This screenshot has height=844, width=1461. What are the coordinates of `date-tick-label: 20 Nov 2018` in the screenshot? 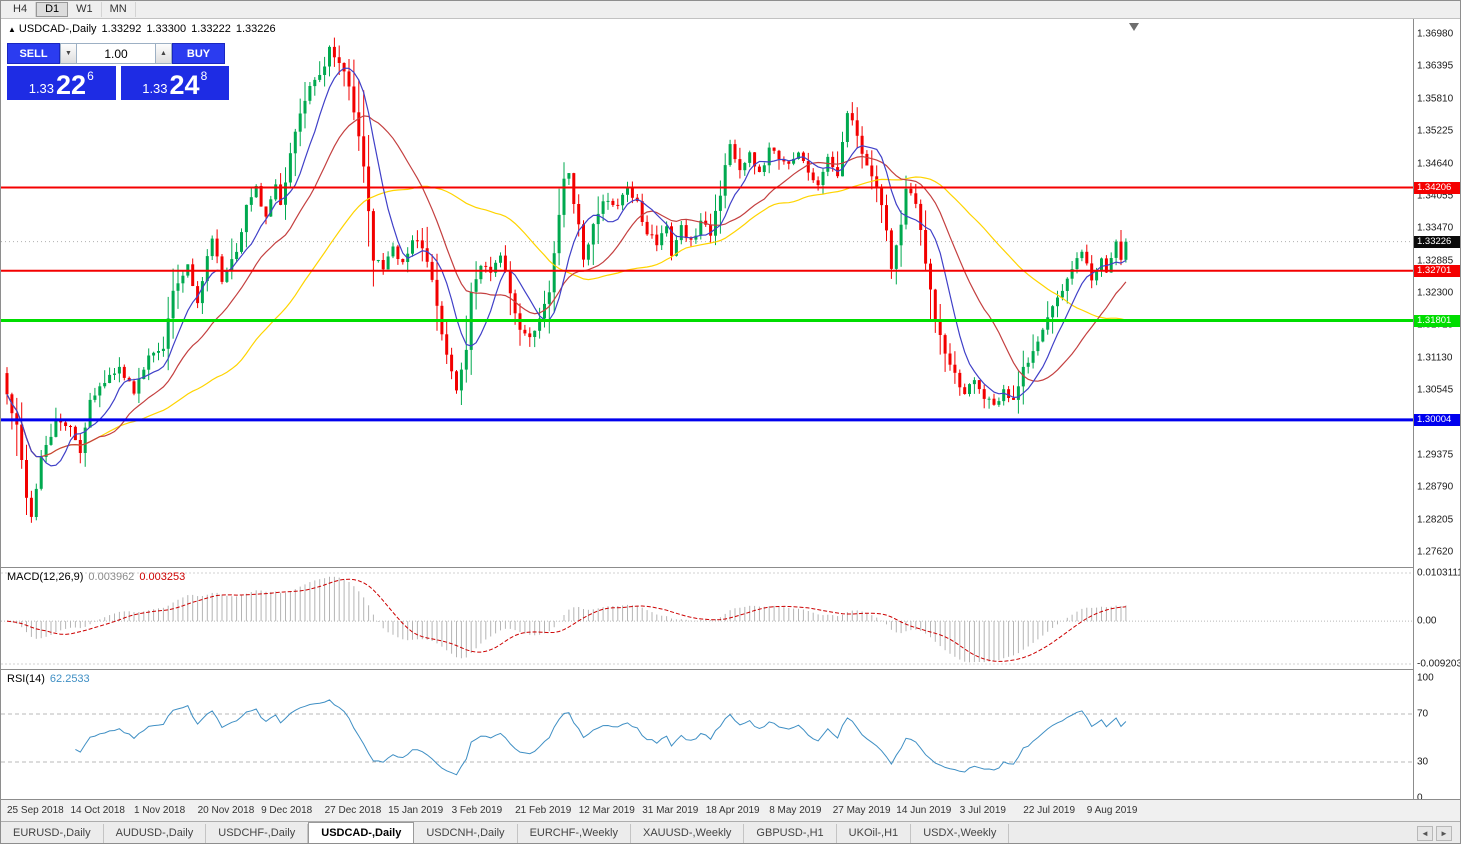 It's located at (226, 810).